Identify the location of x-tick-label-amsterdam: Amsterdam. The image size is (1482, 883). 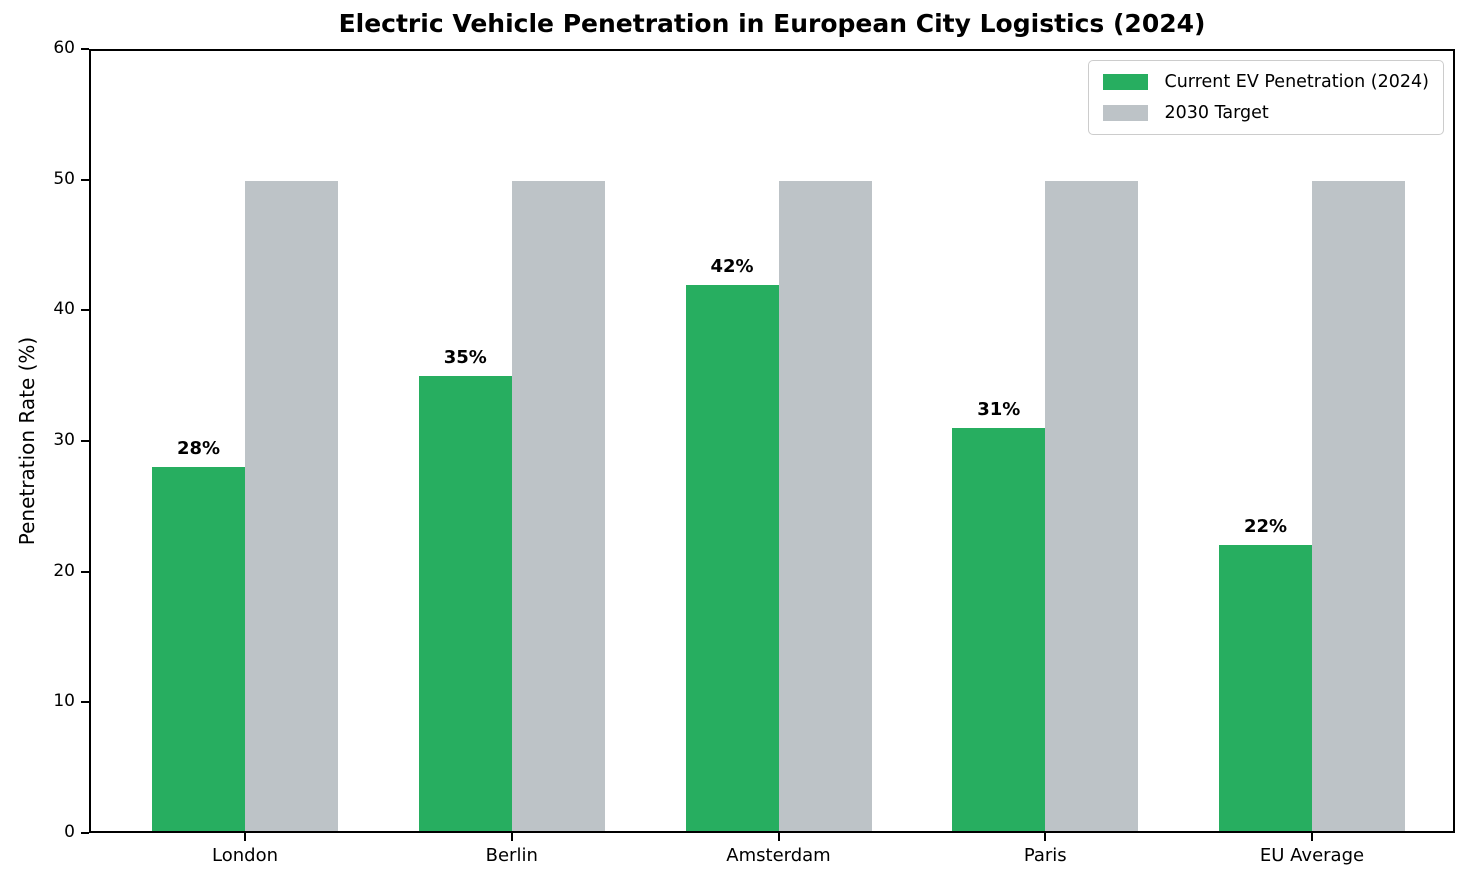
(778, 855).